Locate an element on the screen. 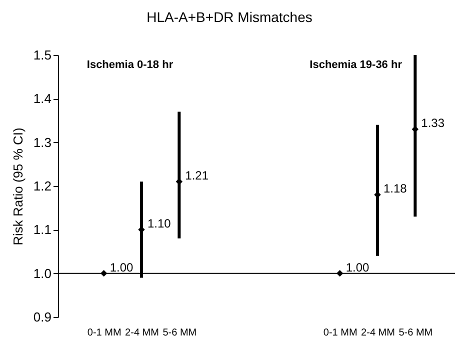 The image size is (459, 343). data-label: 1.21 is located at coordinates (197, 175).